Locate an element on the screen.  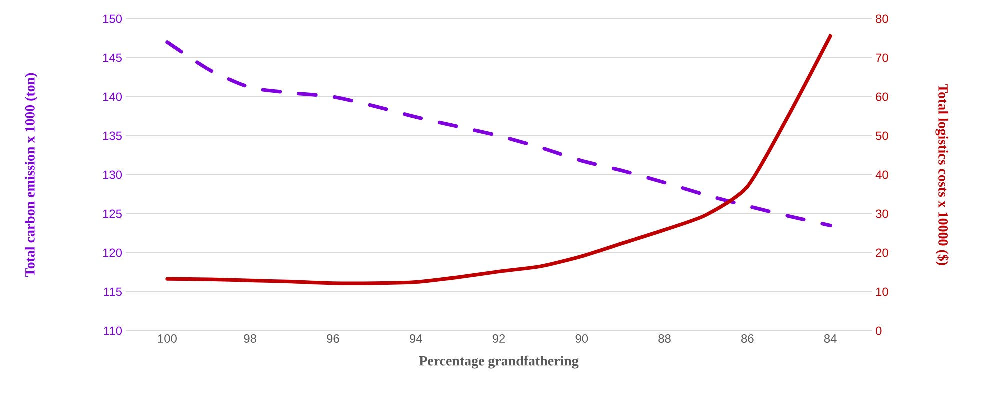
y2-tick-label: 60 is located at coordinates (882, 97).